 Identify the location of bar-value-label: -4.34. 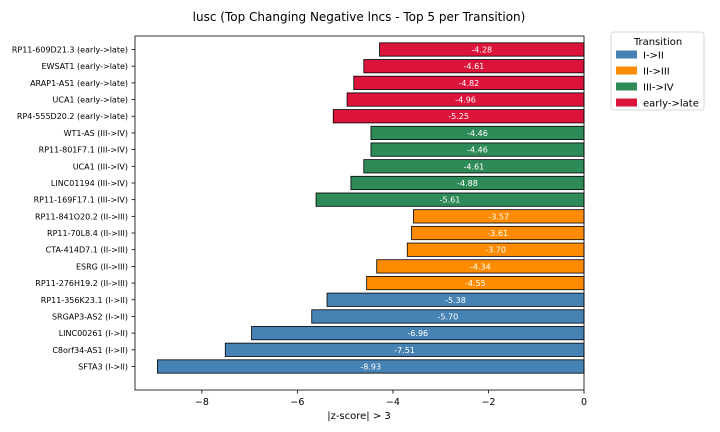
(480, 266).